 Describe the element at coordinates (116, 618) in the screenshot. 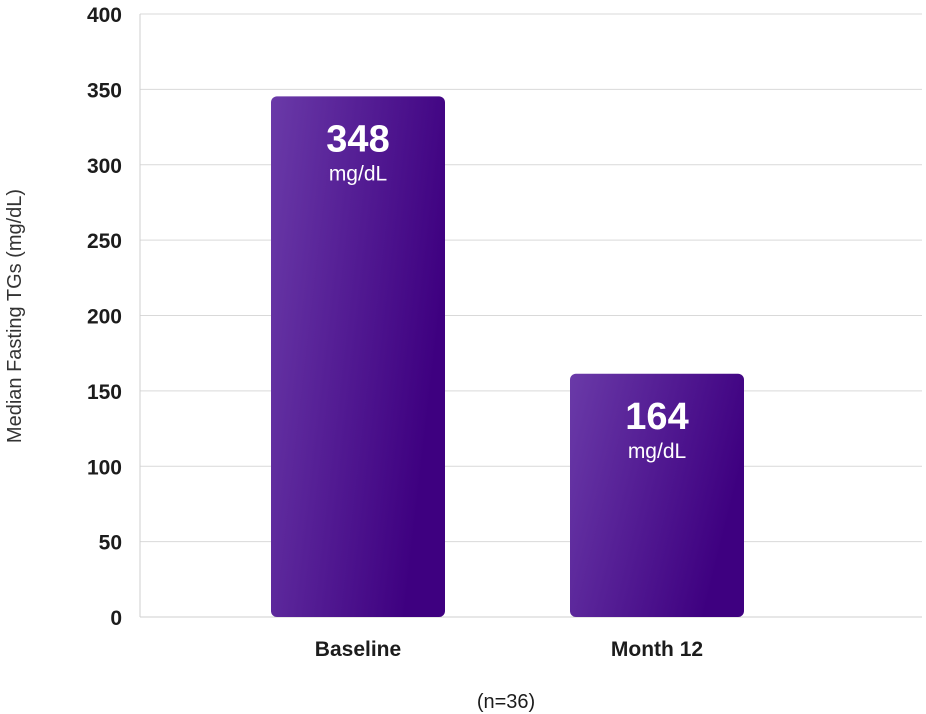

I see `y-tick-label: 0` at that location.